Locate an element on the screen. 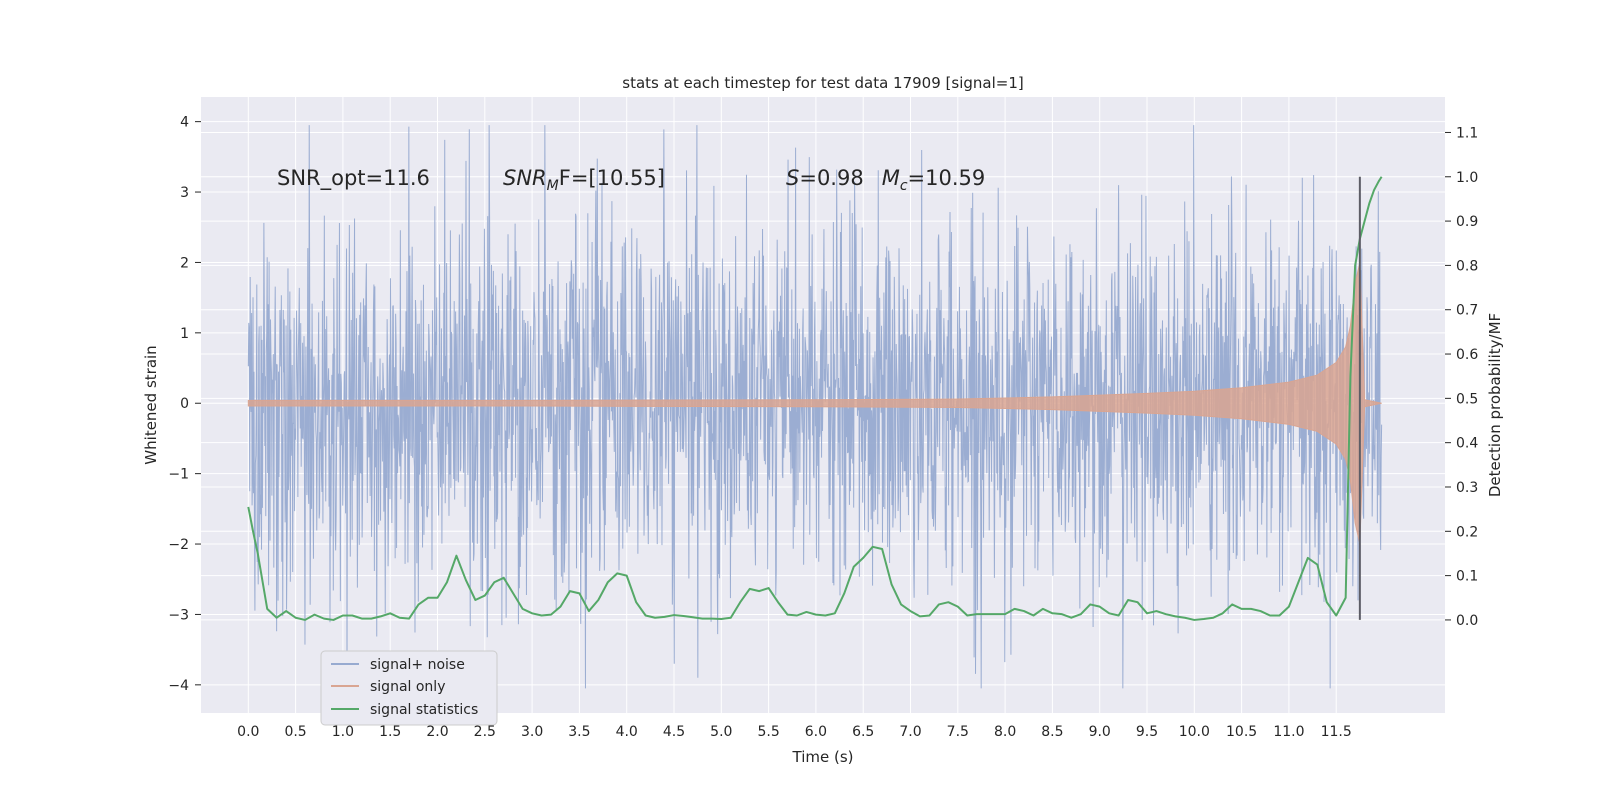 The image size is (1600, 800). x-tick-label: 11.5 is located at coordinates (1336, 732).